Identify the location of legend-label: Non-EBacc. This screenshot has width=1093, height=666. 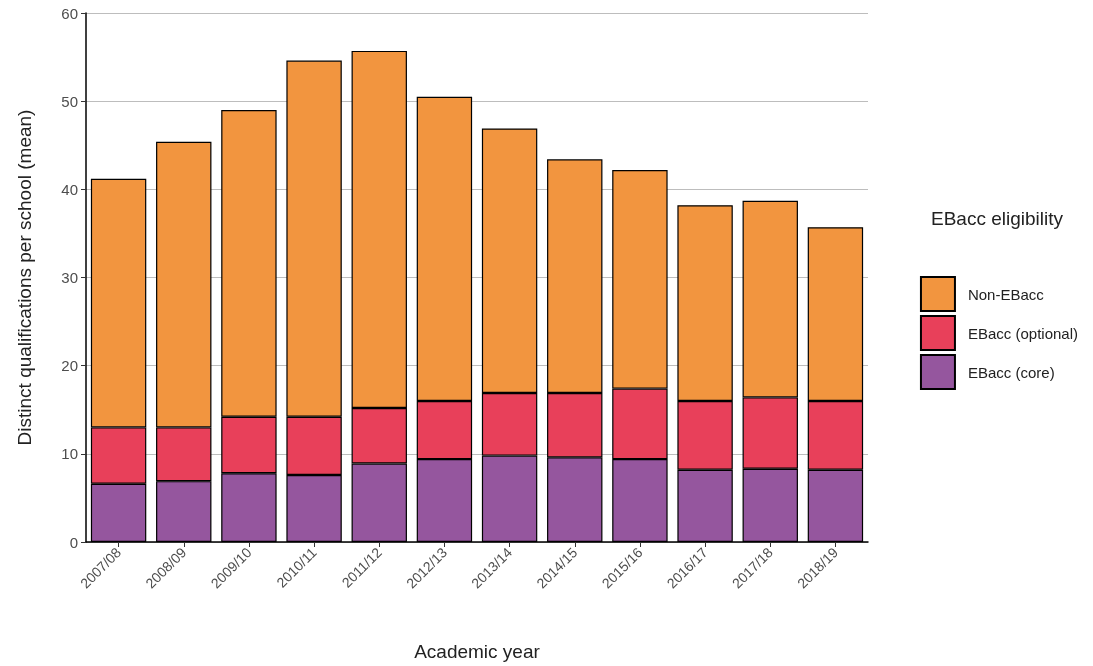
(1006, 294).